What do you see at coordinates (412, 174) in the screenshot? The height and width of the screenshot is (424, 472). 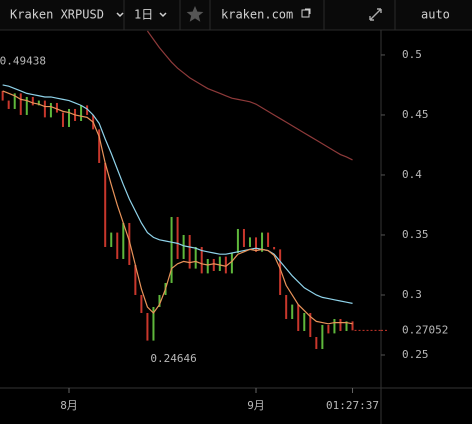 I see `y-tick-label: 0.4` at bounding box center [412, 174].